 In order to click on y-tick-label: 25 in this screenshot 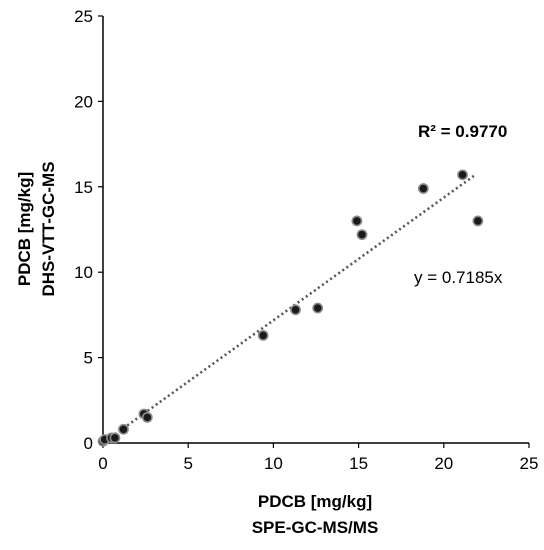, I will do `click(83, 16)`.